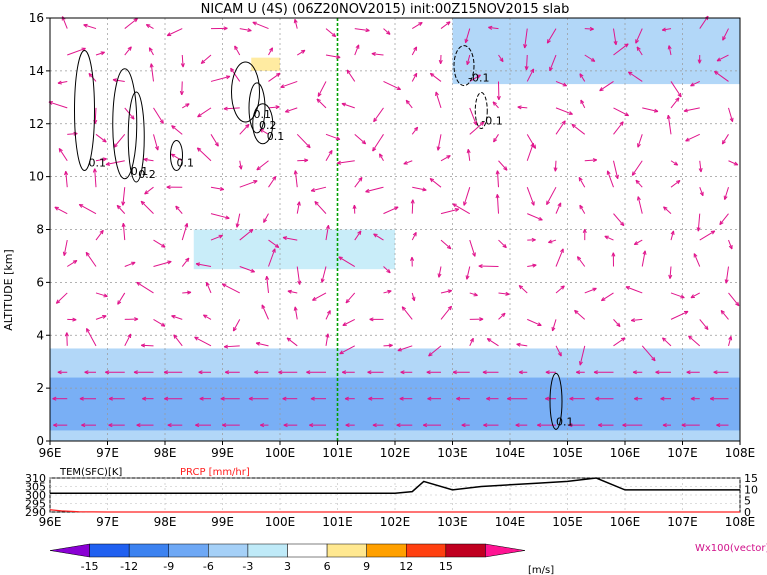  What do you see at coordinates (510, 453) in the screenshot?
I see `x-tick-label: 104E` at bounding box center [510, 453].